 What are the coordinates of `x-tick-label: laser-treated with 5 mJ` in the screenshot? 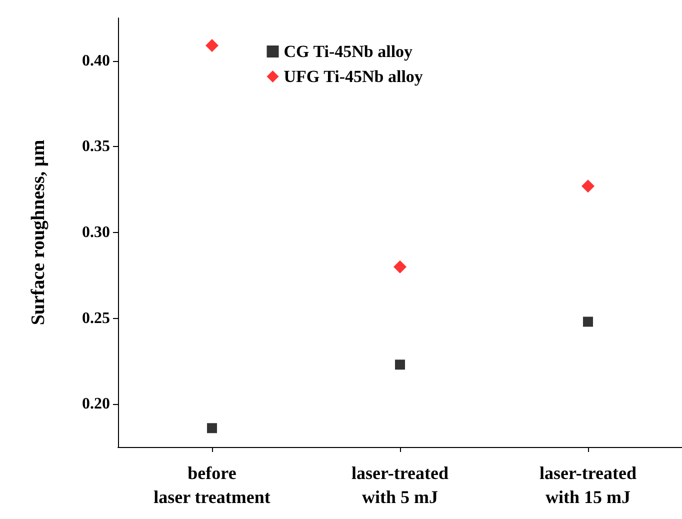 It's located at (400, 485).